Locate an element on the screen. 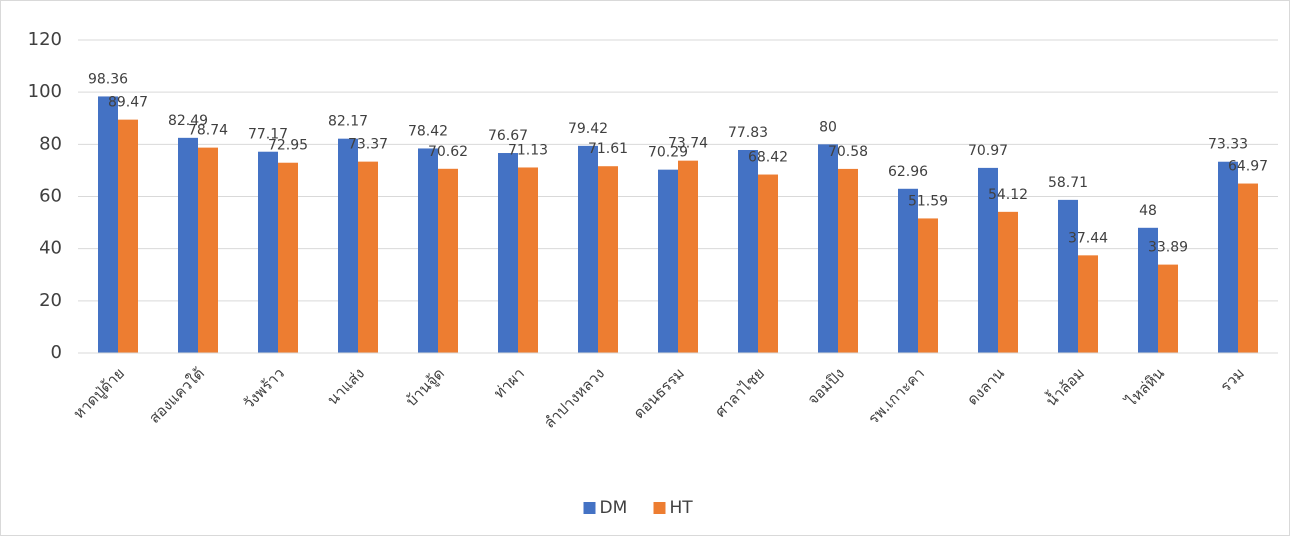 The image size is (1291, 541). value-label: 73.33 is located at coordinates (1228, 145).